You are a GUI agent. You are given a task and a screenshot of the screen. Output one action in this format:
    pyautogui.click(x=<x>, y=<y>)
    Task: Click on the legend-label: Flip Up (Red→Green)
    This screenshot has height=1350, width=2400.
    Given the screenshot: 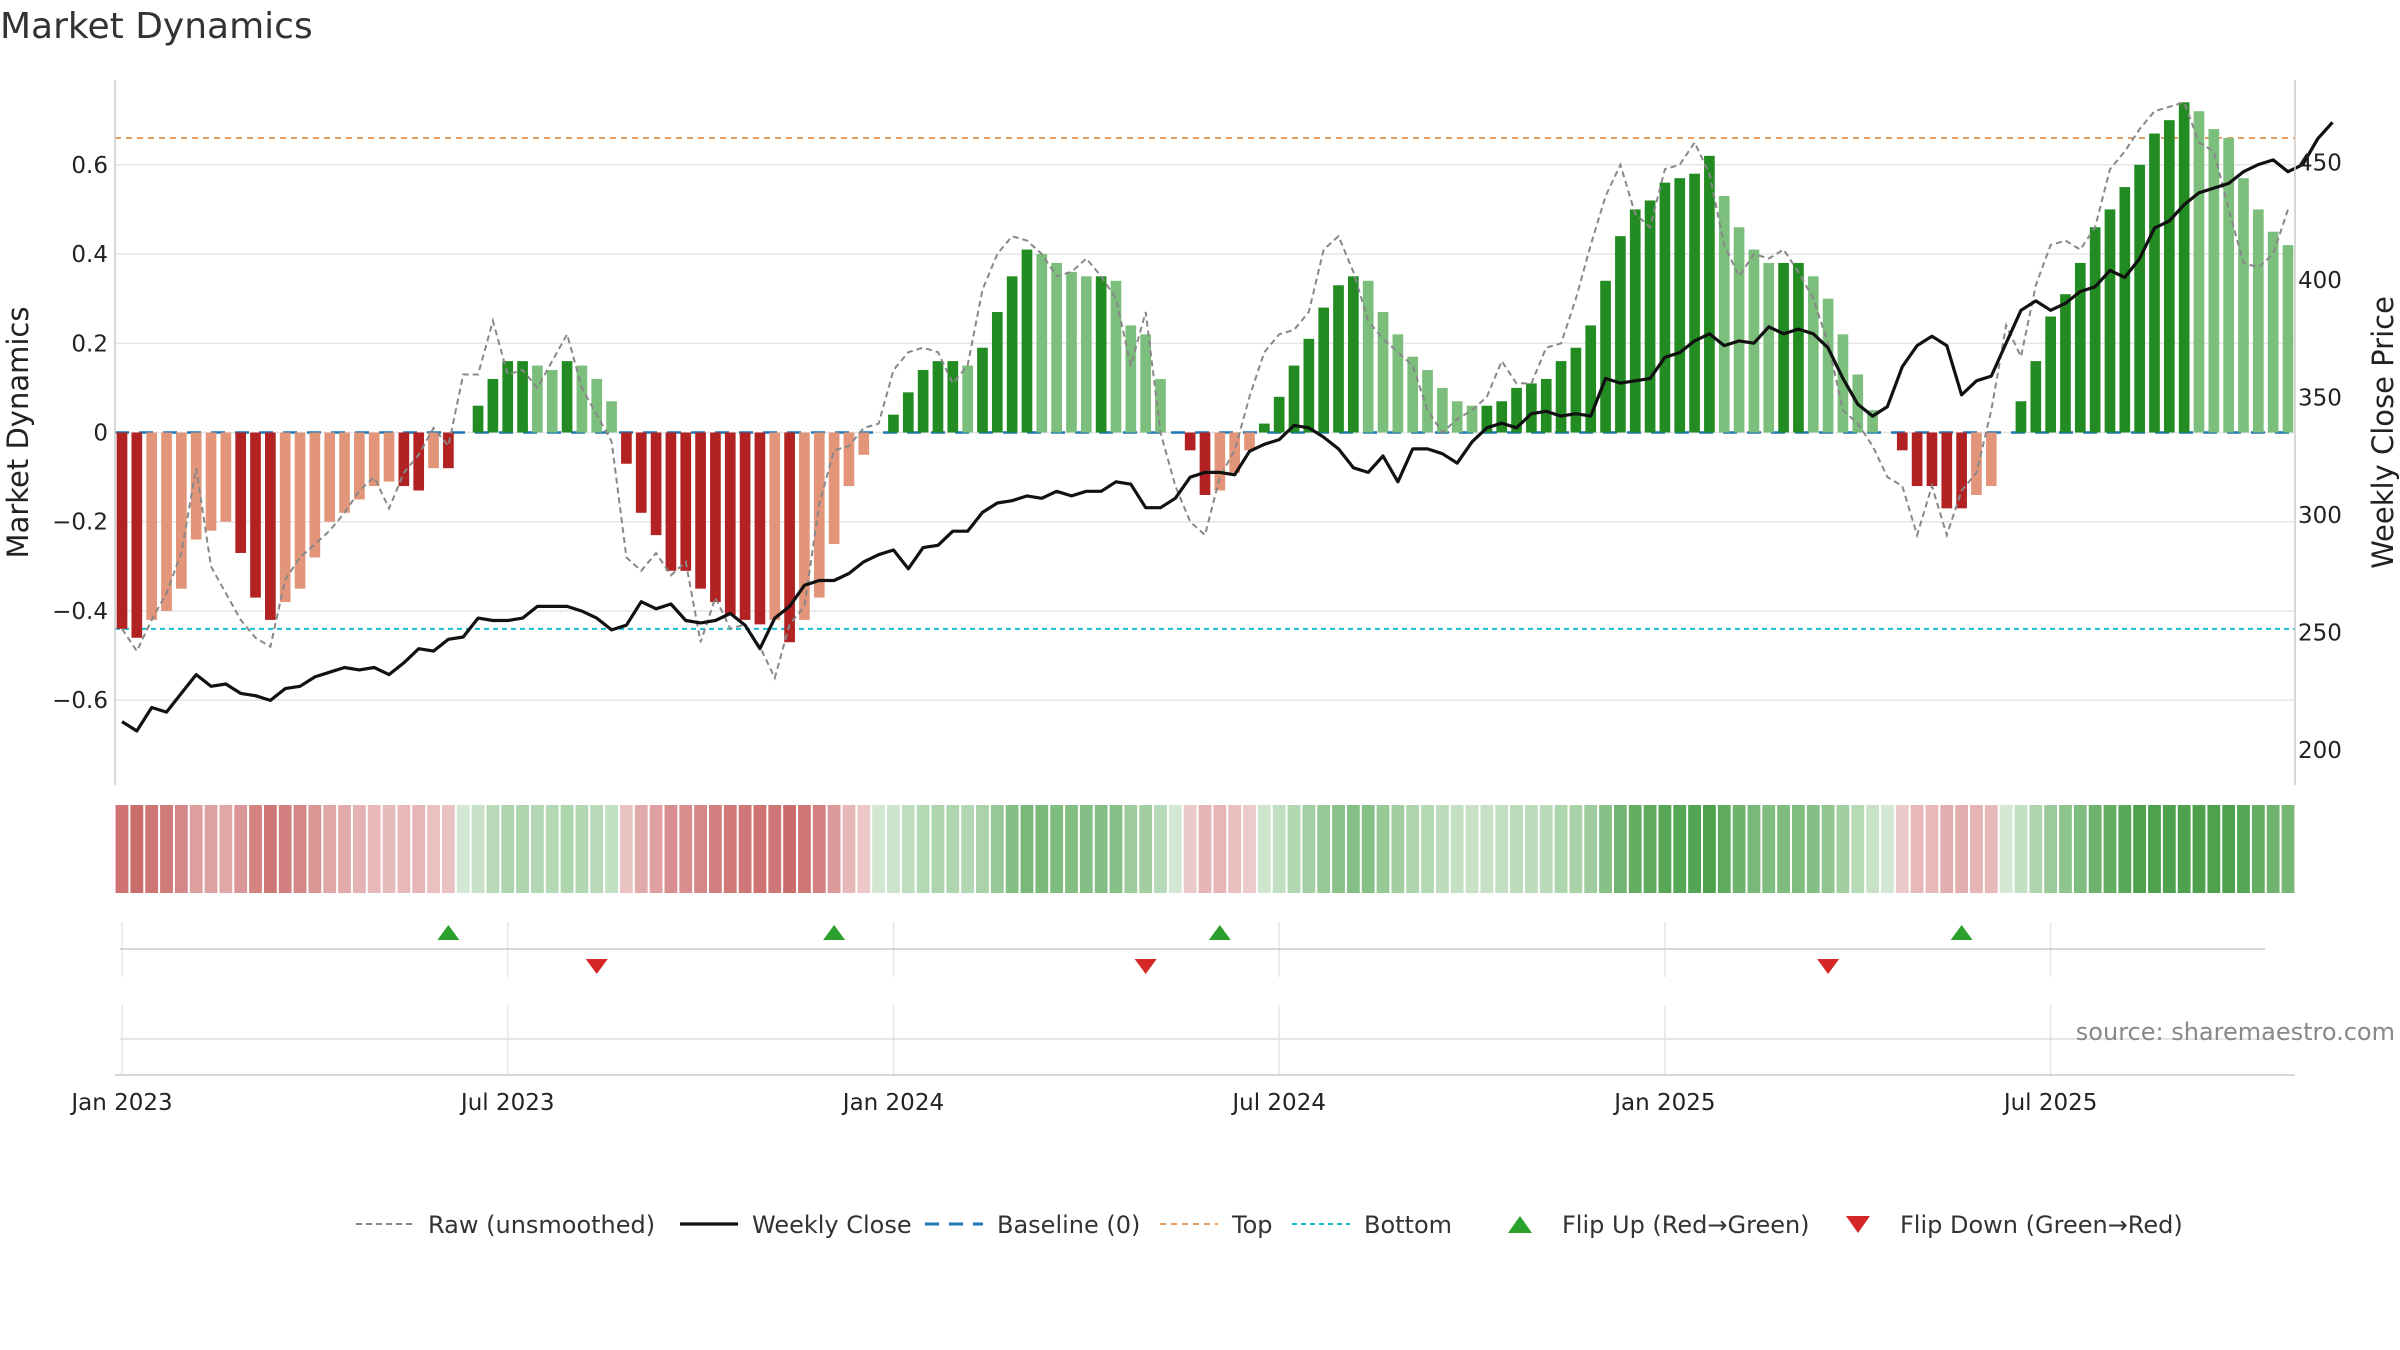 What is the action you would take?
    pyautogui.click(x=1686, y=1225)
    